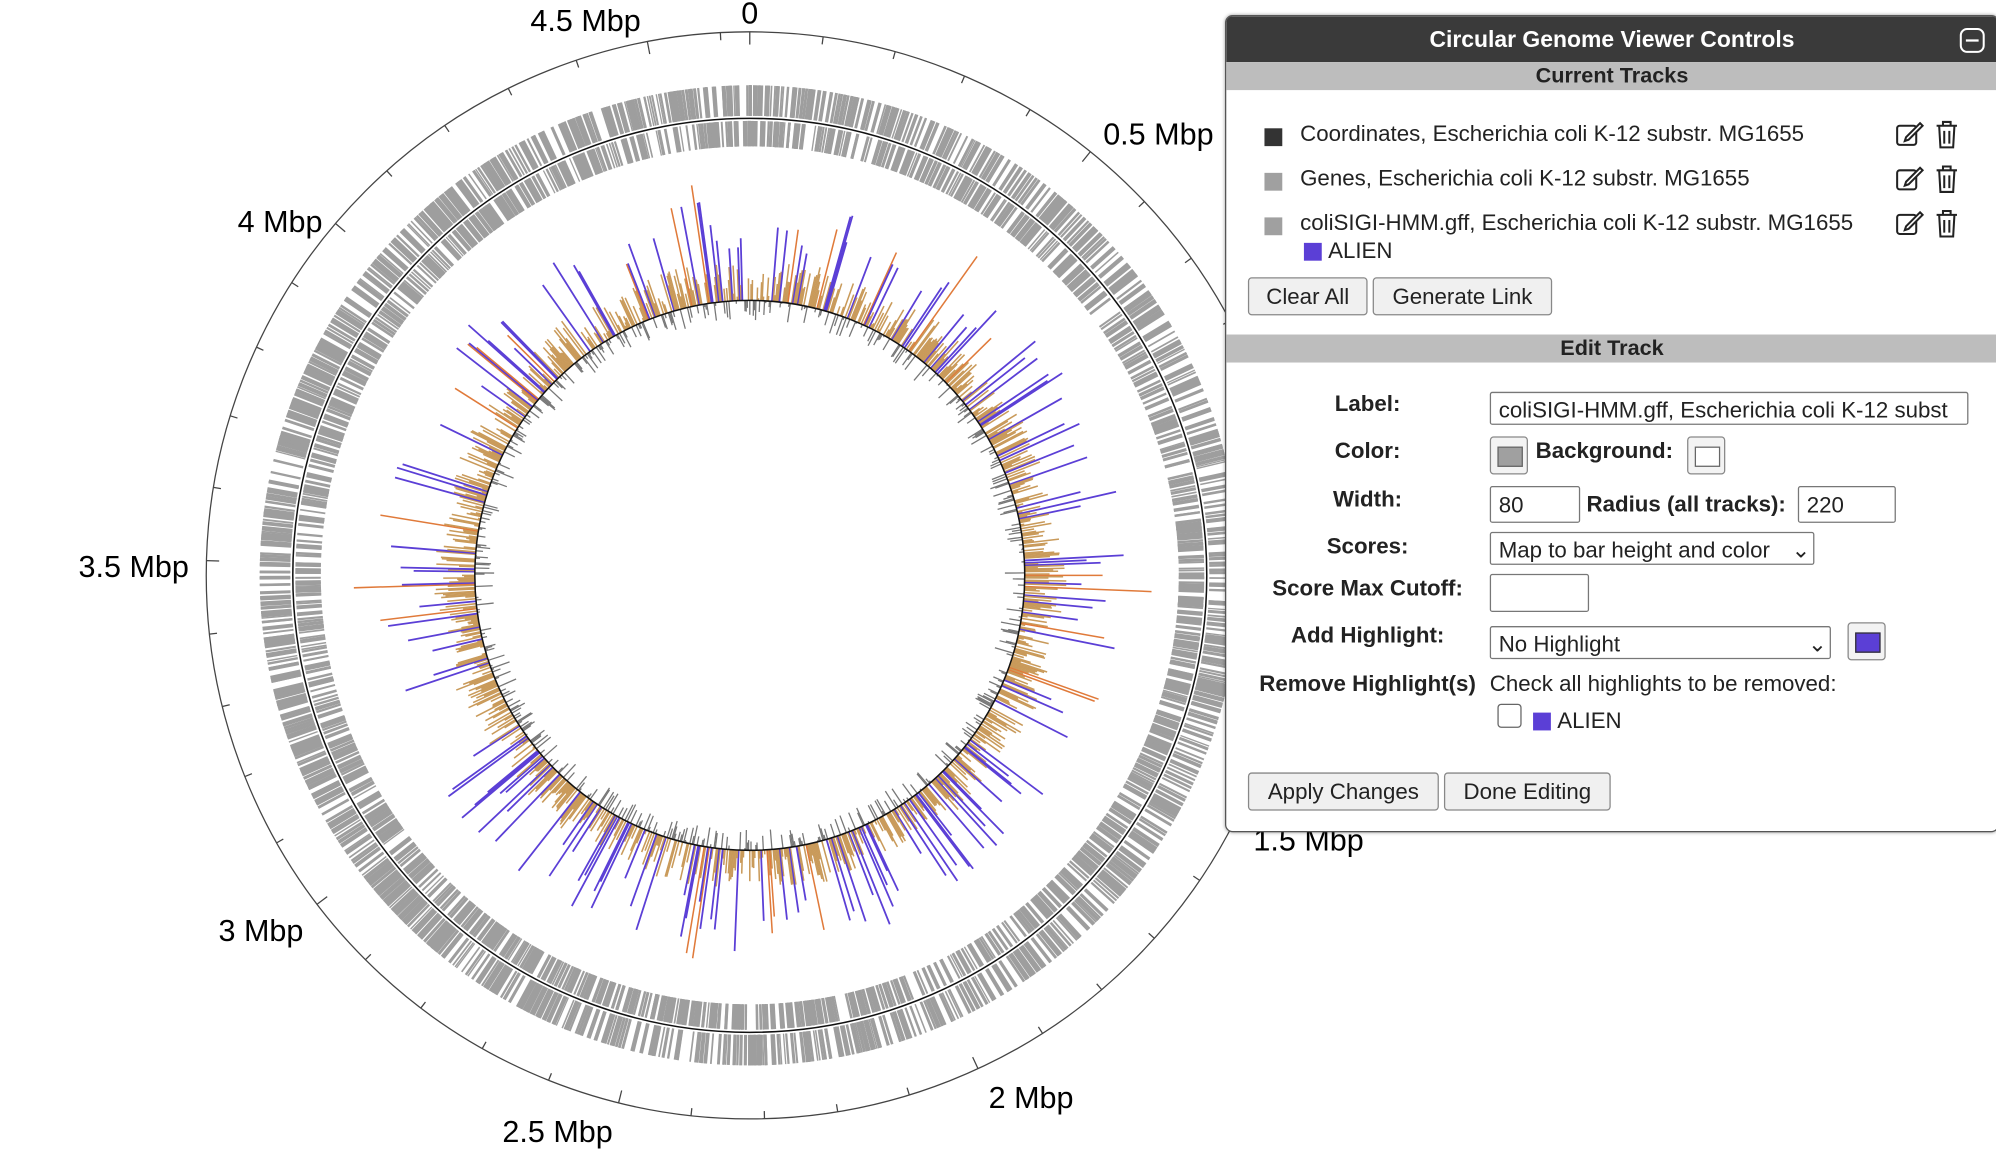 Image resolution: width=1996 pixels, height=1166 pixels. Describe the element at coordinates (1539, 593) in the screenshot. I see `cutoff-input` at that location.